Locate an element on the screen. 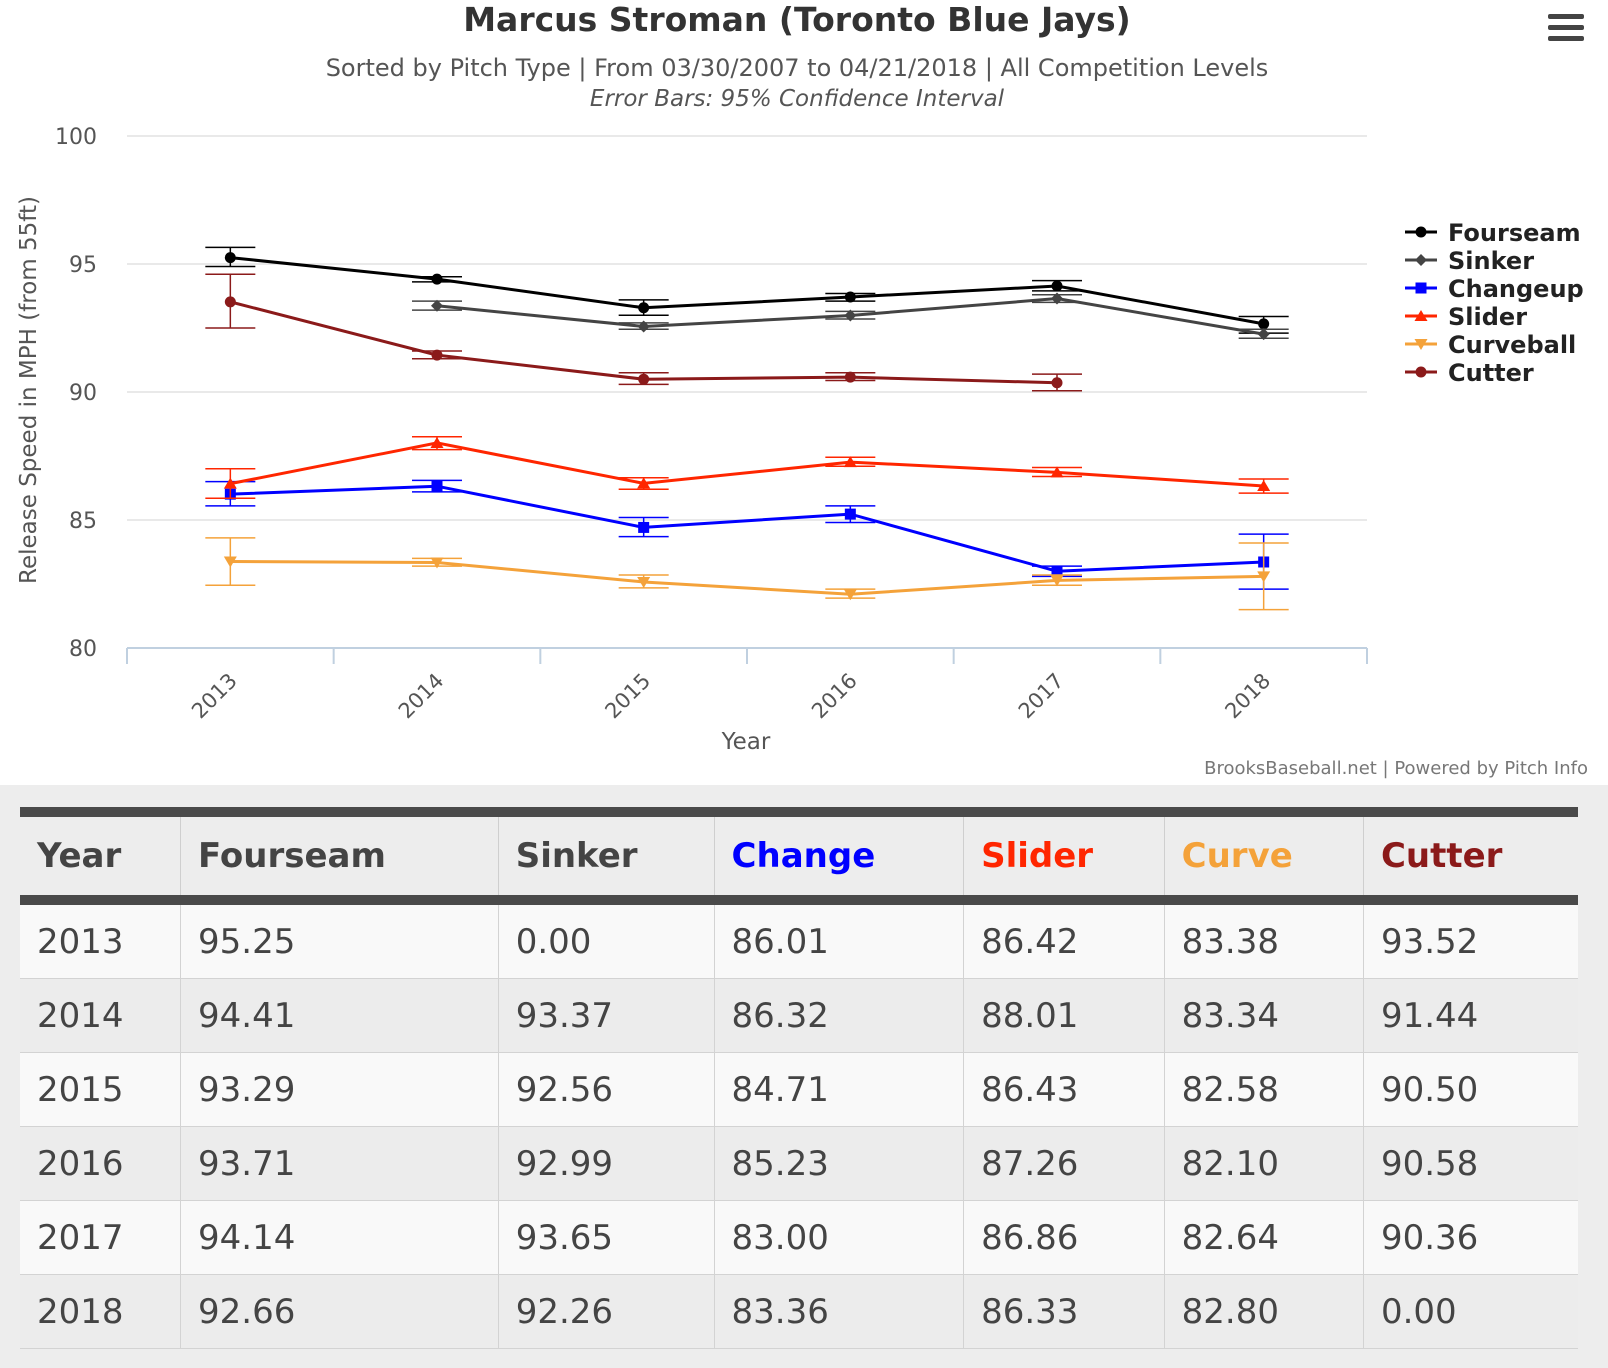  point-cutter-2014 is located at coordinates (437, 355).